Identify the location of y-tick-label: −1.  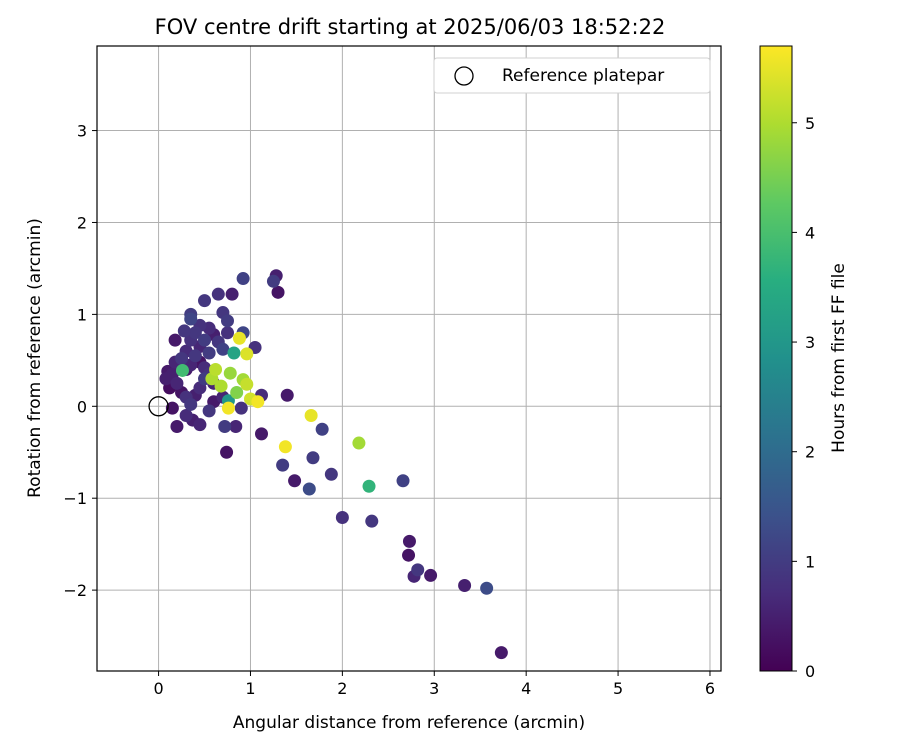
(75, 498).